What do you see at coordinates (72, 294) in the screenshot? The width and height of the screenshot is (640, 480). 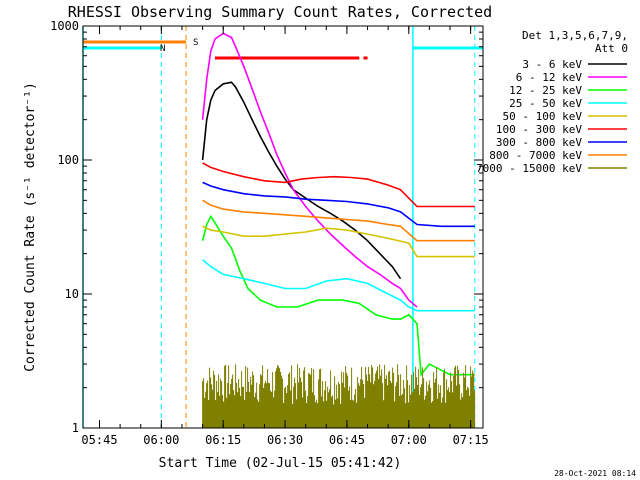 I see `y-tick-label: 10` at bounding box center [72, 294].